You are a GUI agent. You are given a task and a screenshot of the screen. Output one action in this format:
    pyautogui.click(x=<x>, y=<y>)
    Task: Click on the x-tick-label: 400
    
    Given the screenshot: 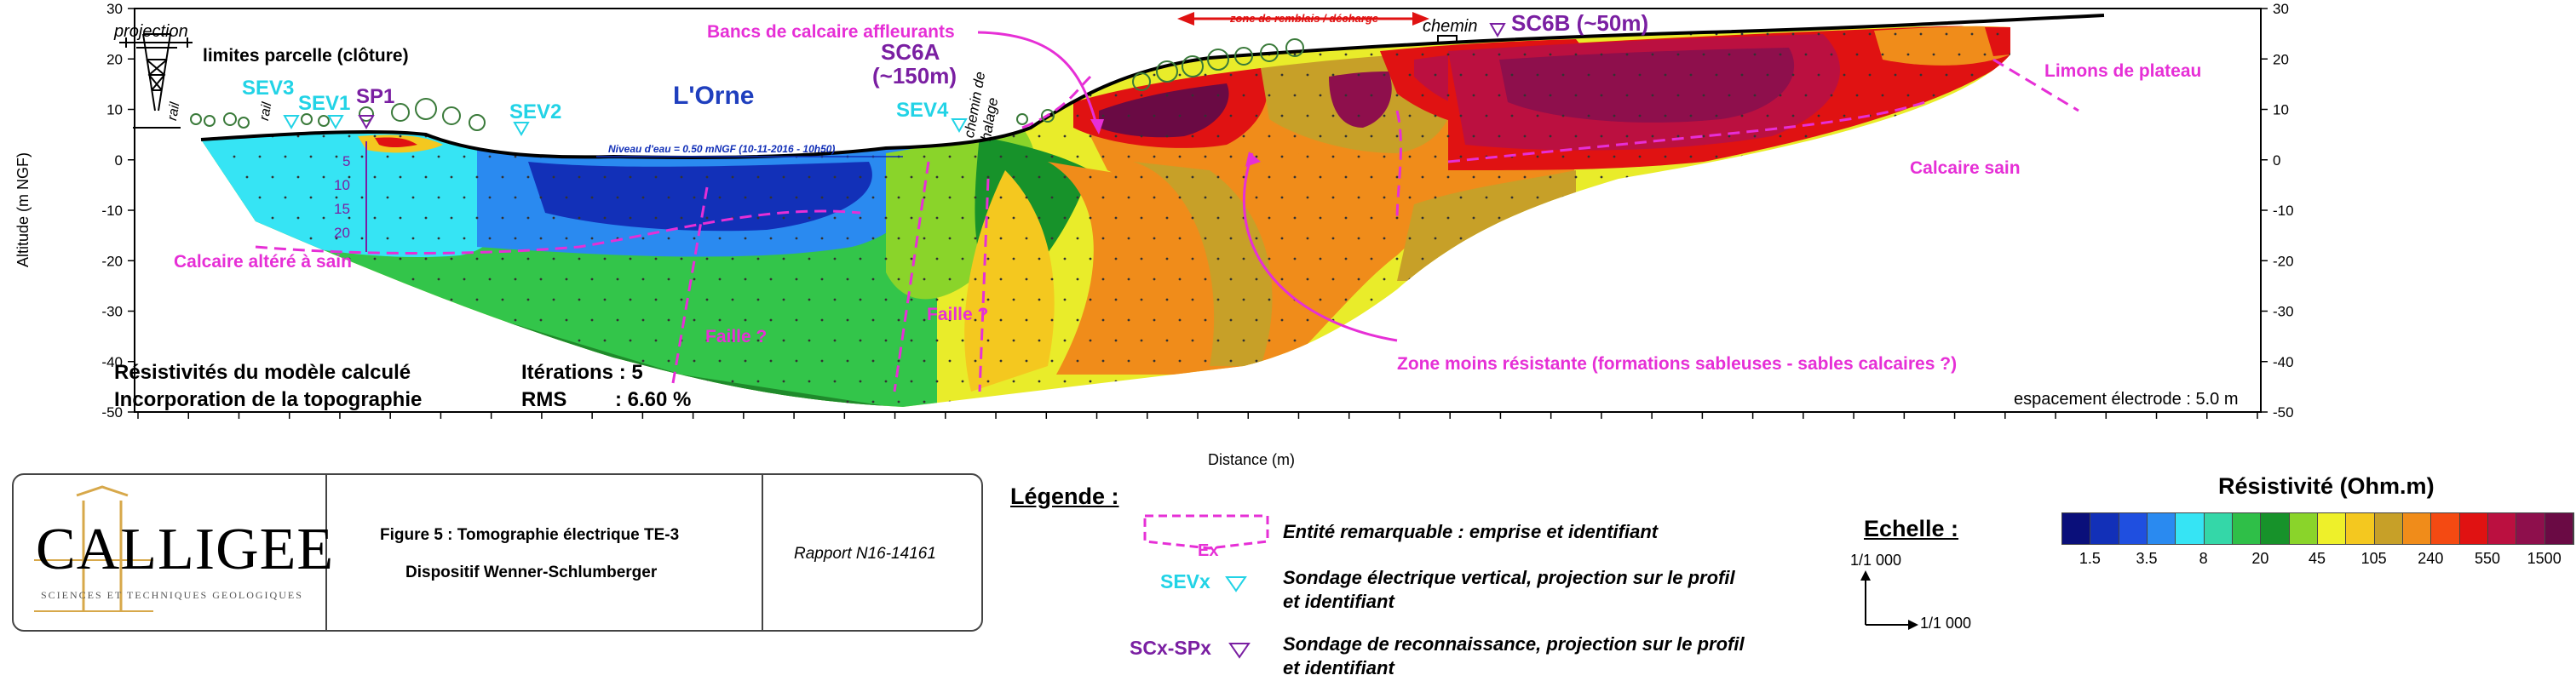 What is the action you would take?
    pyautogui.click(x=2156, y=424)
    